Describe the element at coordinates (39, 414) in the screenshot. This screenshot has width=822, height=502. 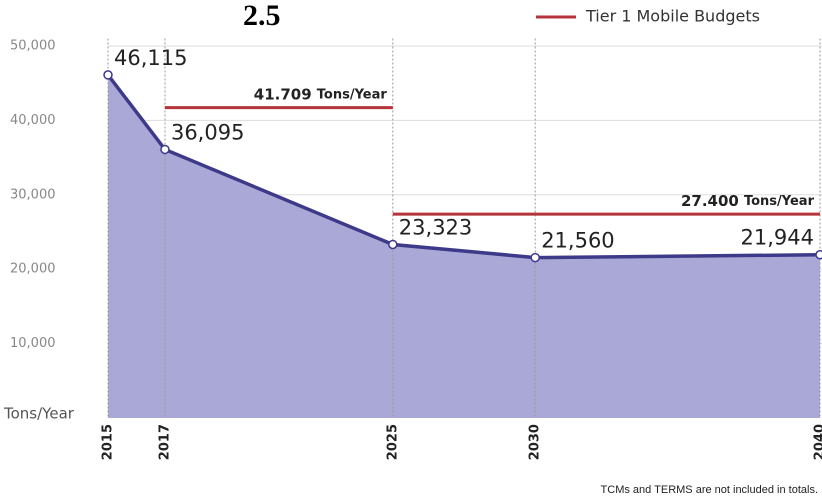
I see `y-axis-label: Tons/Year` at that location.